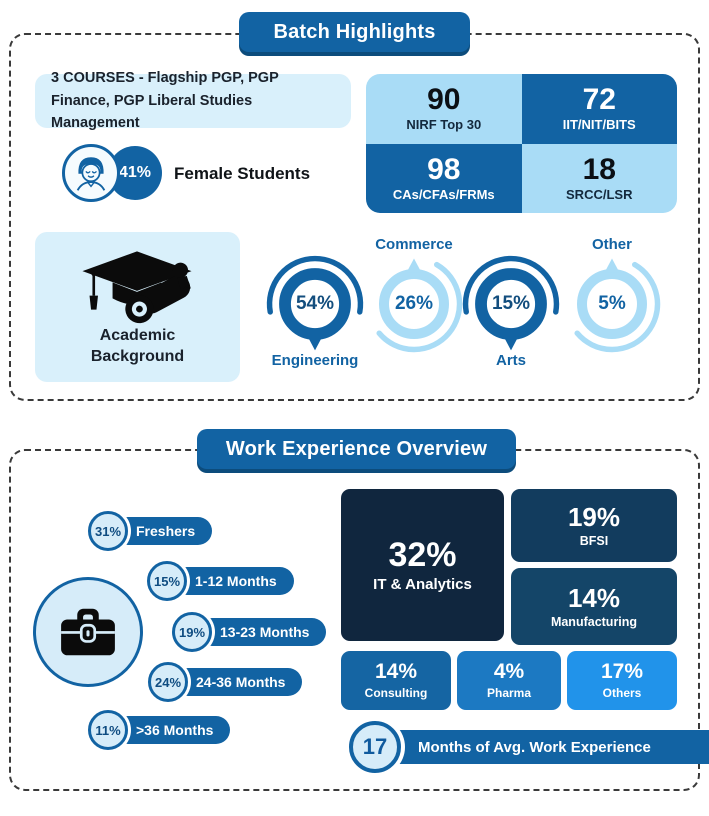 This screenshot has height=816, width=709. What do you see at coordinates (444, 125) in the screenshot?
I see `stat-nirf-label: NIRF Top 30` at bounding box center [444, 125].